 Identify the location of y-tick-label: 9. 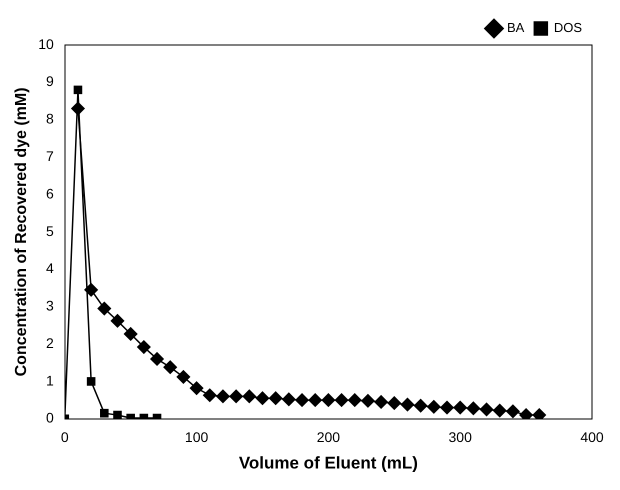
(50, 81).